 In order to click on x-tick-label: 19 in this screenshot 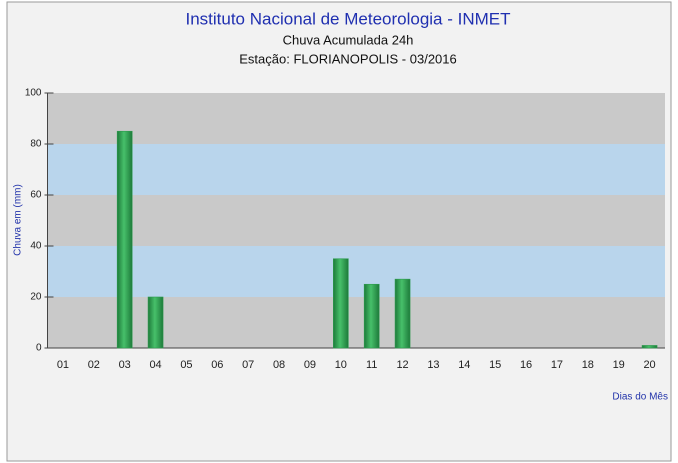, I will do `click(619, 365)`.